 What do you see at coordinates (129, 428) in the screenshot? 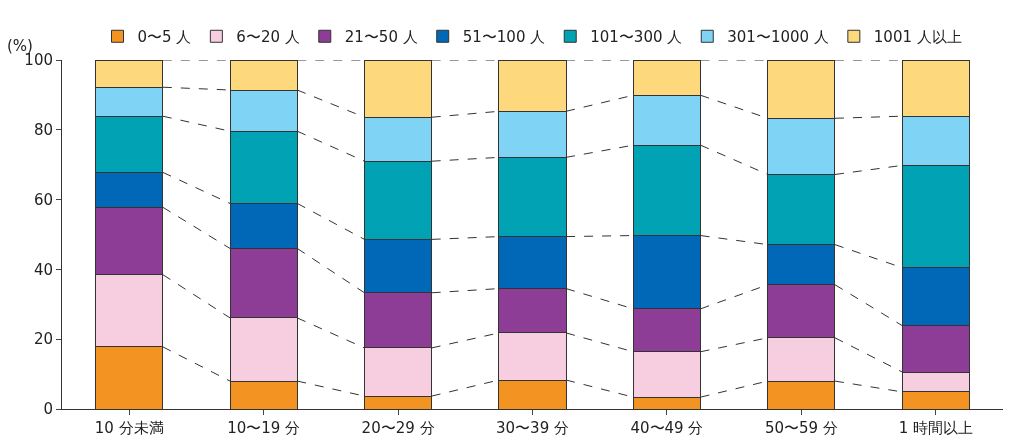
I see `x-tick-label: 10 分未満` at bounding box center [129, 428].